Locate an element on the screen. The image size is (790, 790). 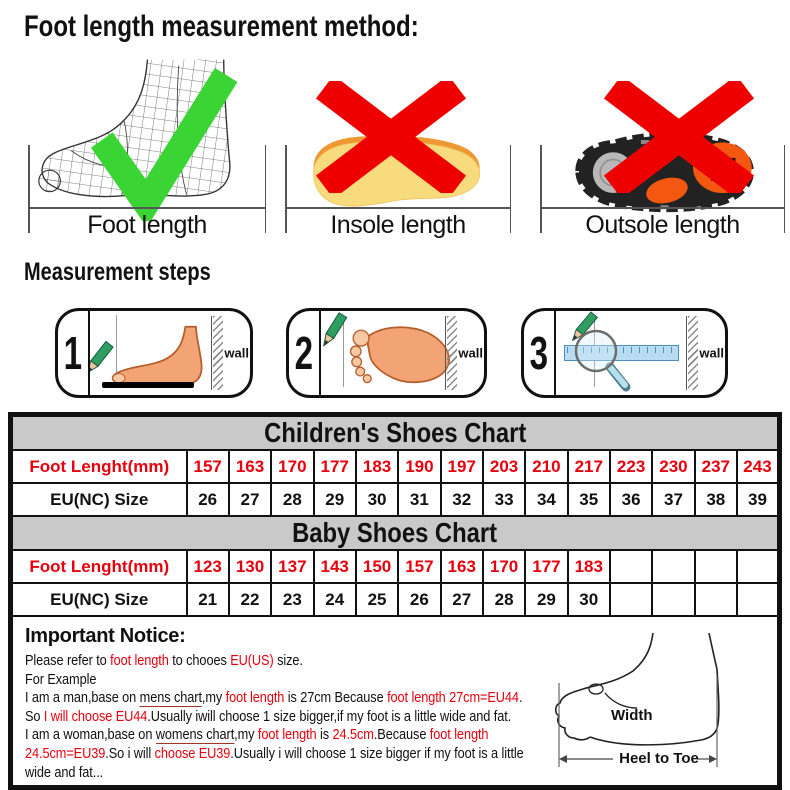
cell: 177 is located at coordinates (546, 566).